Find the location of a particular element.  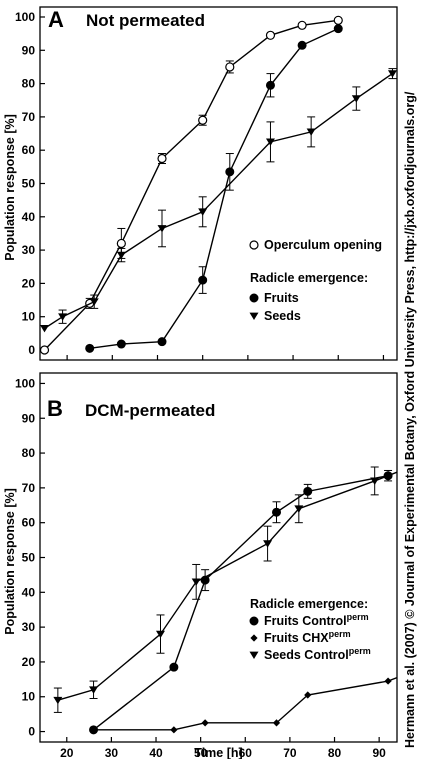

legend-label: Seeds is located at coordinates (282, 316).